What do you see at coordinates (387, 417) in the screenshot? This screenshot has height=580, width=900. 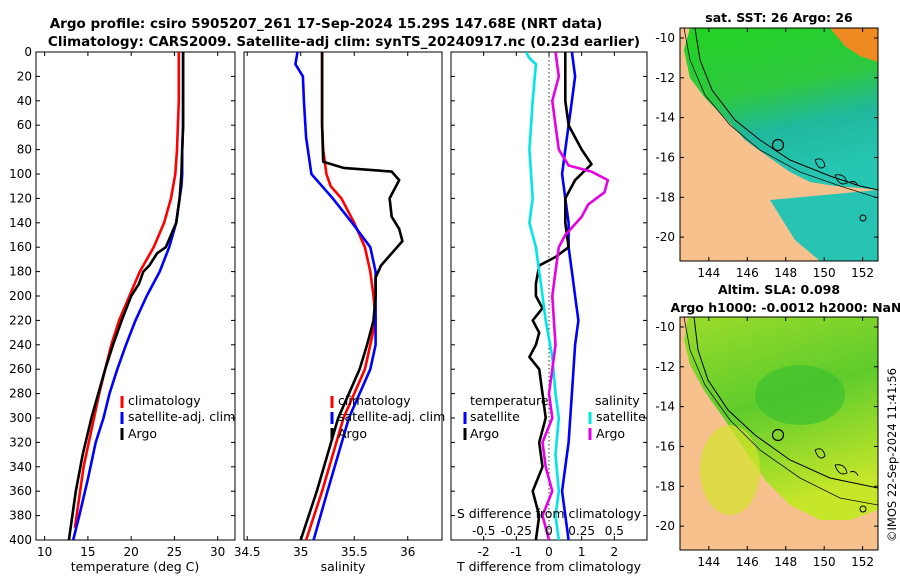 I see `salinity-legend: climatology satellite-adj. clim Argo` at bounding box center [387, 417].